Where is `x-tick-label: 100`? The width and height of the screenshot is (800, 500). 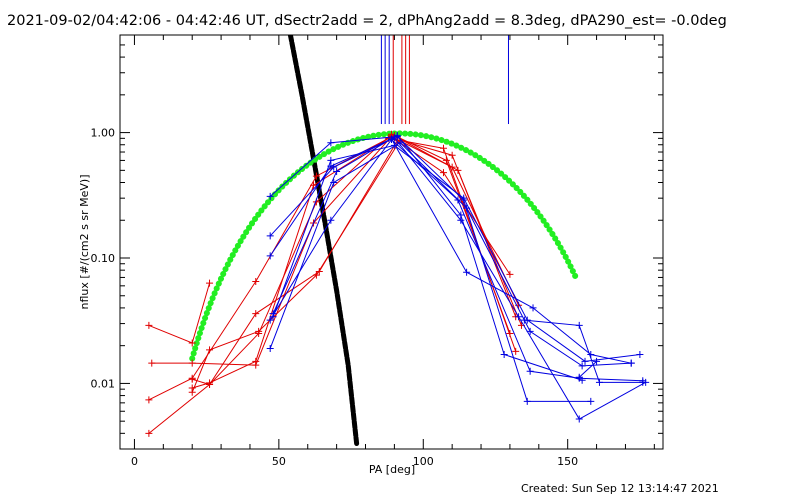 x-tick-label: 100 is located at coordinates (423, 461).